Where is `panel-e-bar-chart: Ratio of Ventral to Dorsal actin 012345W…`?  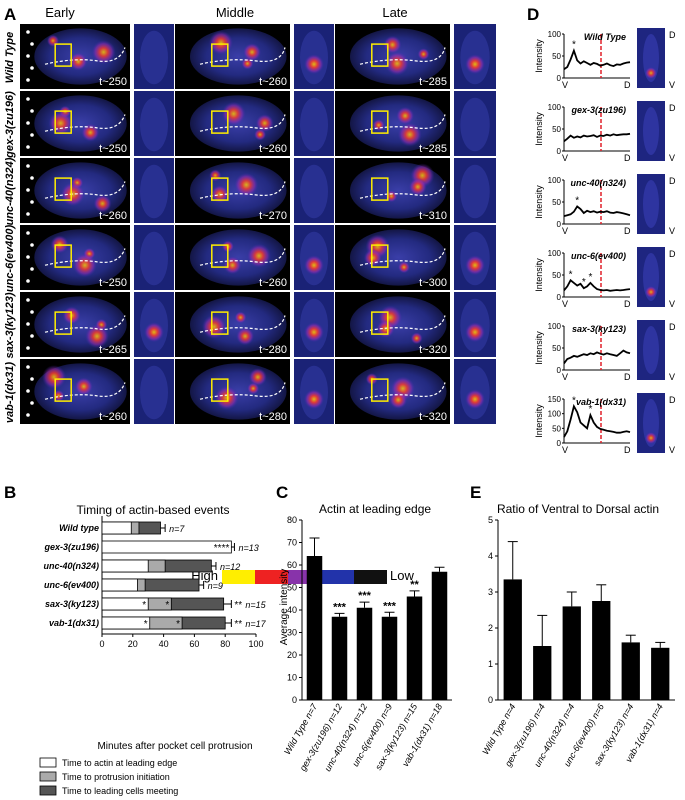
panel-e-bar-chart: Ratio of Ventral to Dorsal actin 012345W… is located at coordinates (577, 635).